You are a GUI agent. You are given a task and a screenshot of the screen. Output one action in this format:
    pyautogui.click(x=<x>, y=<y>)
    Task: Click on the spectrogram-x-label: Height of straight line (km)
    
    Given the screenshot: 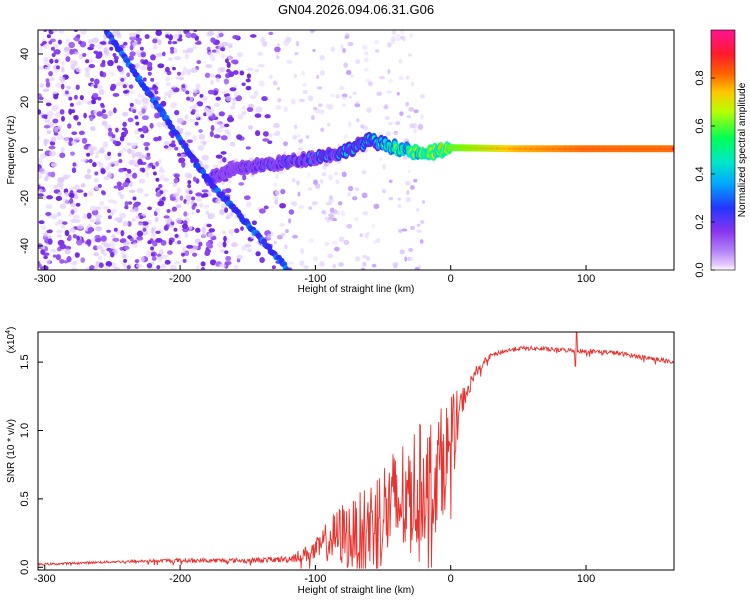 What is the action you would take?
    pyautogui.click(x=356, y=289)
    